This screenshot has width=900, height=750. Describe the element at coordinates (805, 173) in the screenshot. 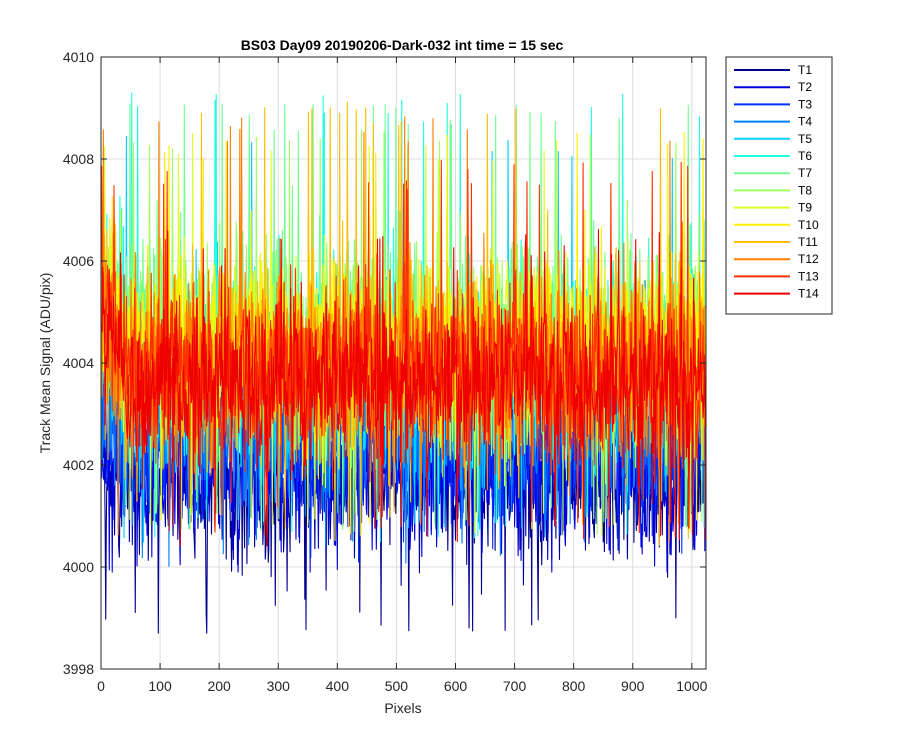

I see `legend-label-t7: T7` at that location.